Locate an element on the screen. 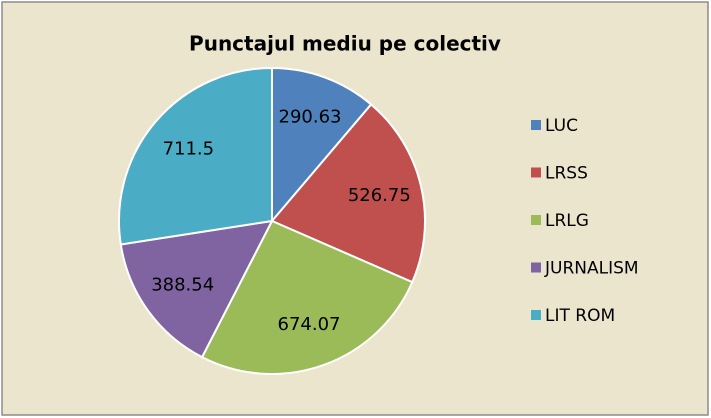  chart-title: Punctajul mediu pe colectiv is located at coordinates (345, 44).